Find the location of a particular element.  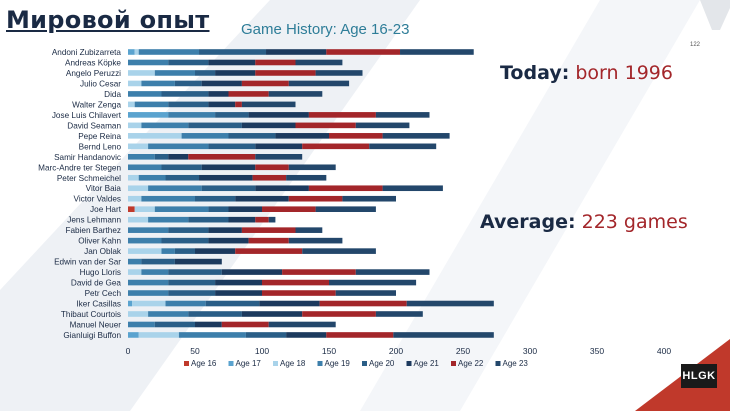

y-tick-label-samir-handanovic: Samir Handanovic is located at coordinates (87, 157).